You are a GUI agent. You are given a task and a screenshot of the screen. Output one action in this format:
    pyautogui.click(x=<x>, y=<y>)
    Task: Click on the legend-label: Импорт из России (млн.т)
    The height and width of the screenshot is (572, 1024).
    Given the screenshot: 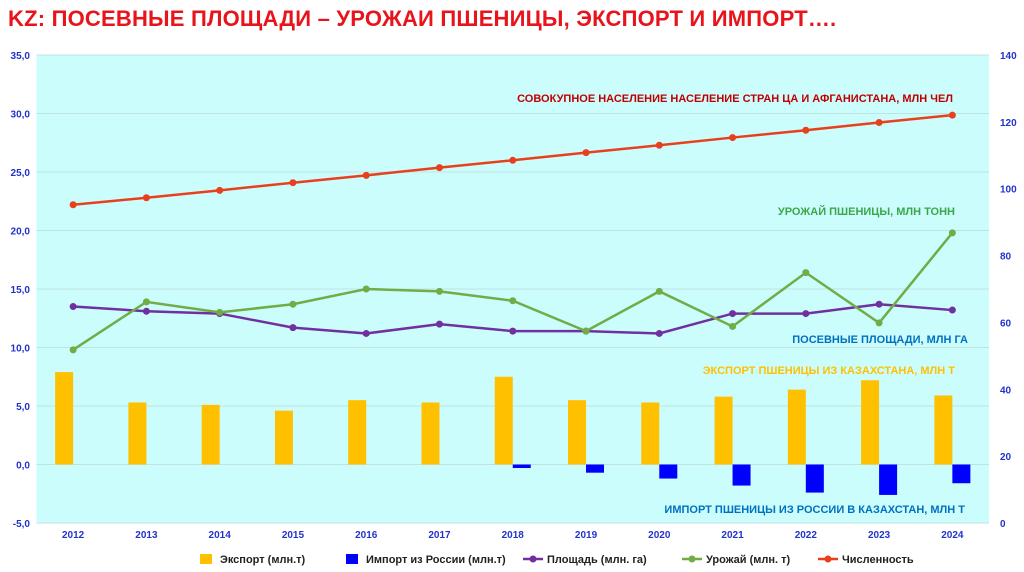 What is the action you would take?
    pyautogui.click(x=436, y=560)
    